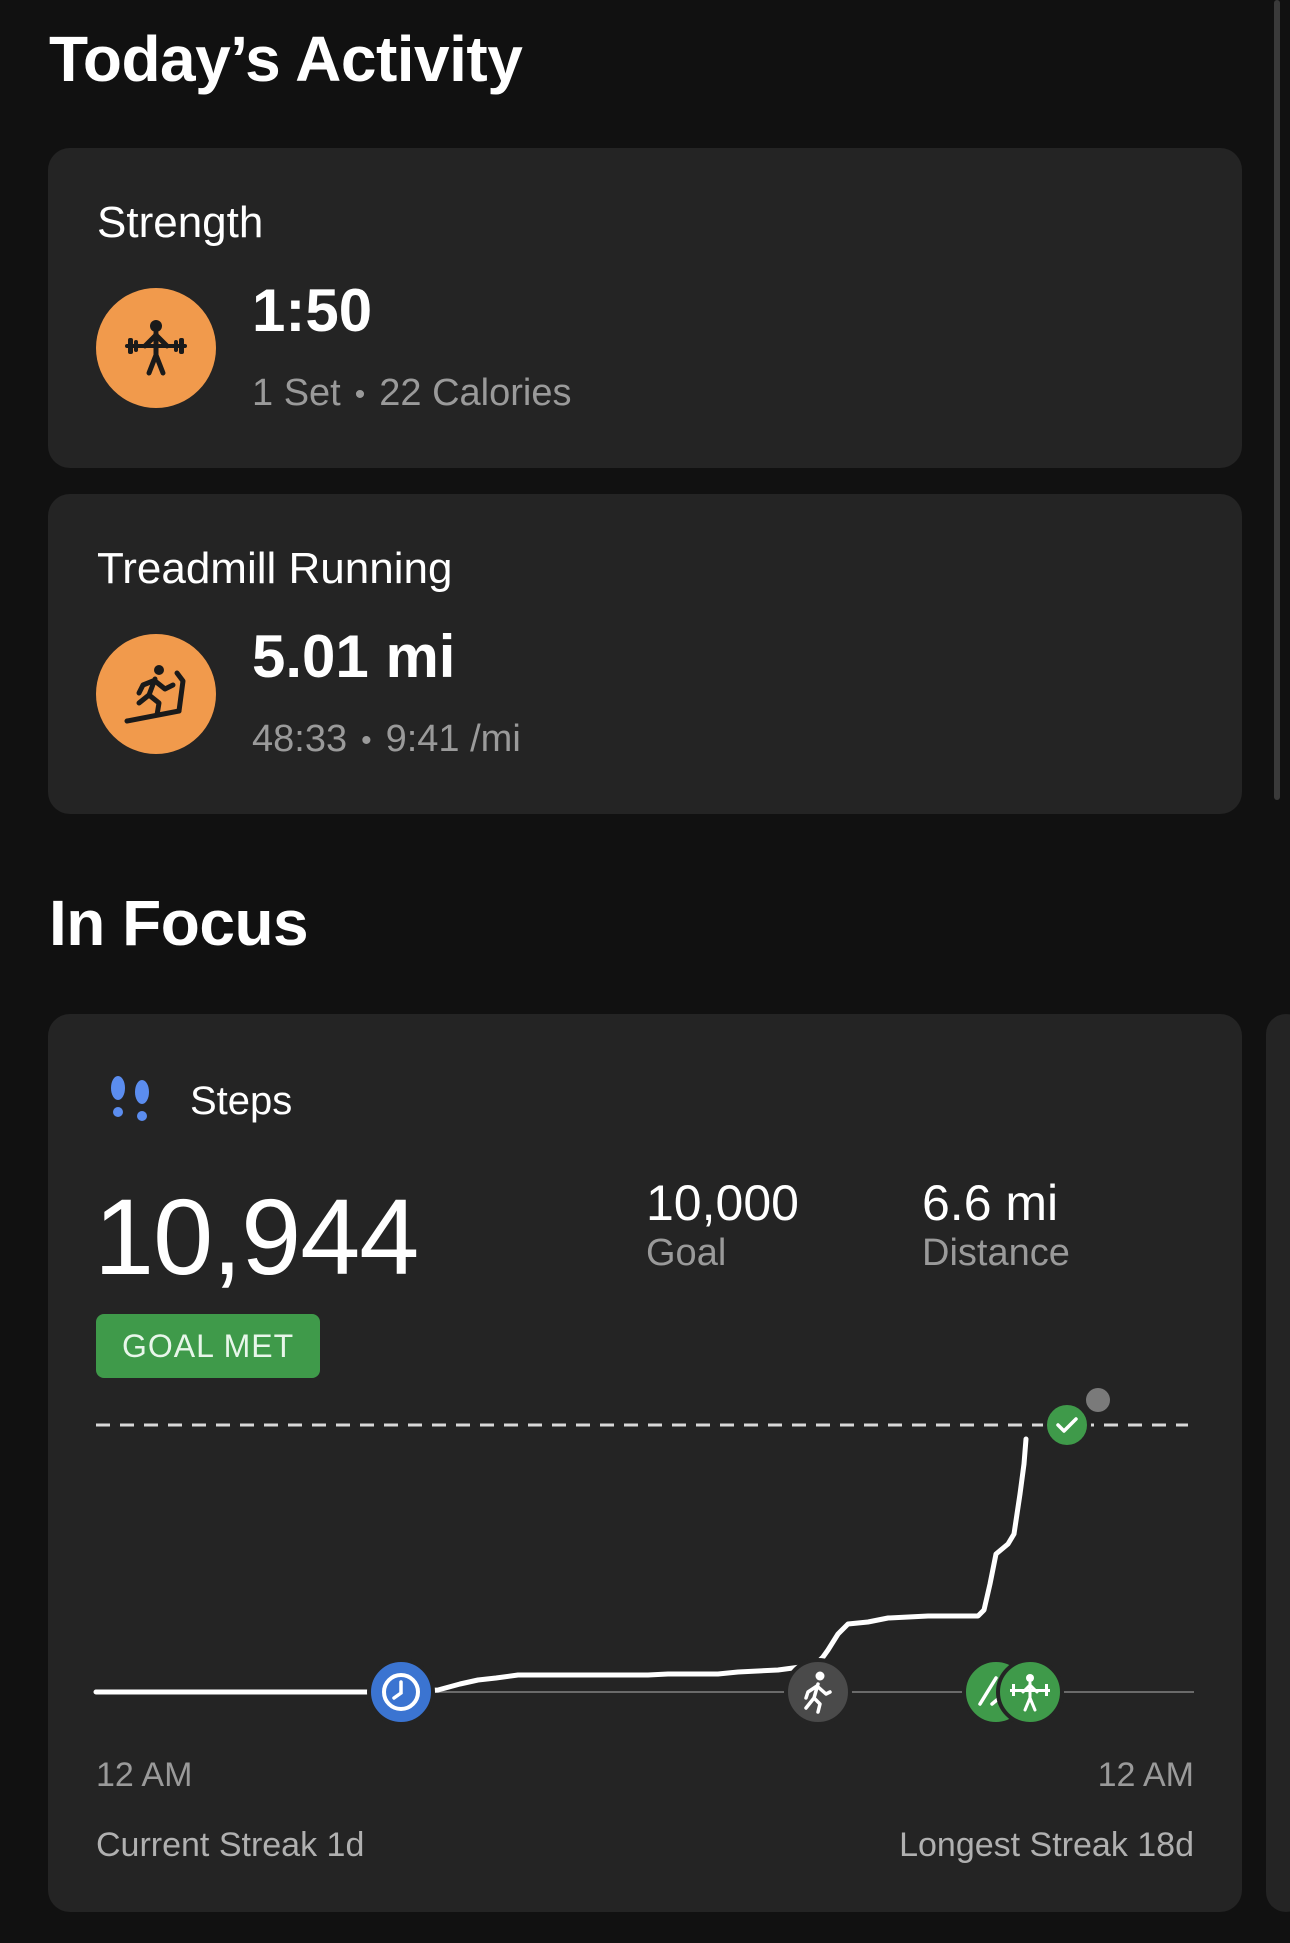 Image resolution: width=1290 pixels, height=1943 pixels. I want to click on goal-check-icon, so click(1067, 1425).